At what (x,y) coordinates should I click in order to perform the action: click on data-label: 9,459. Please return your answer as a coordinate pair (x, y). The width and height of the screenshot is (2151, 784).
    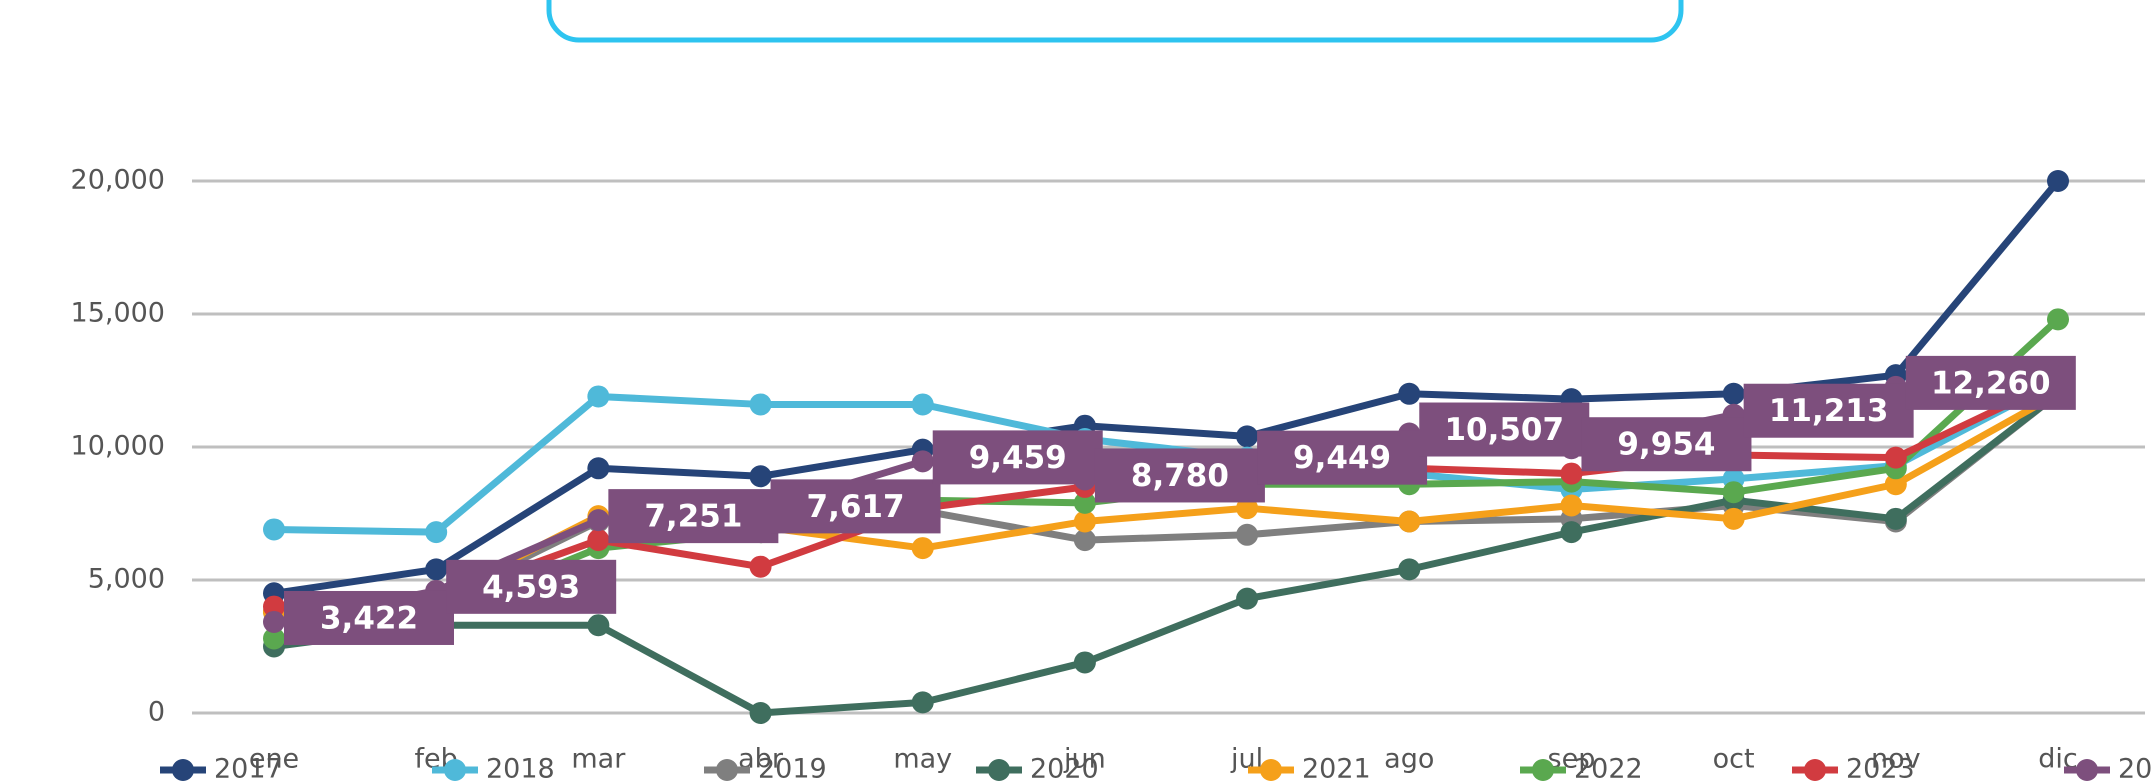
    Looking at the image, I should click on (1018, 458).